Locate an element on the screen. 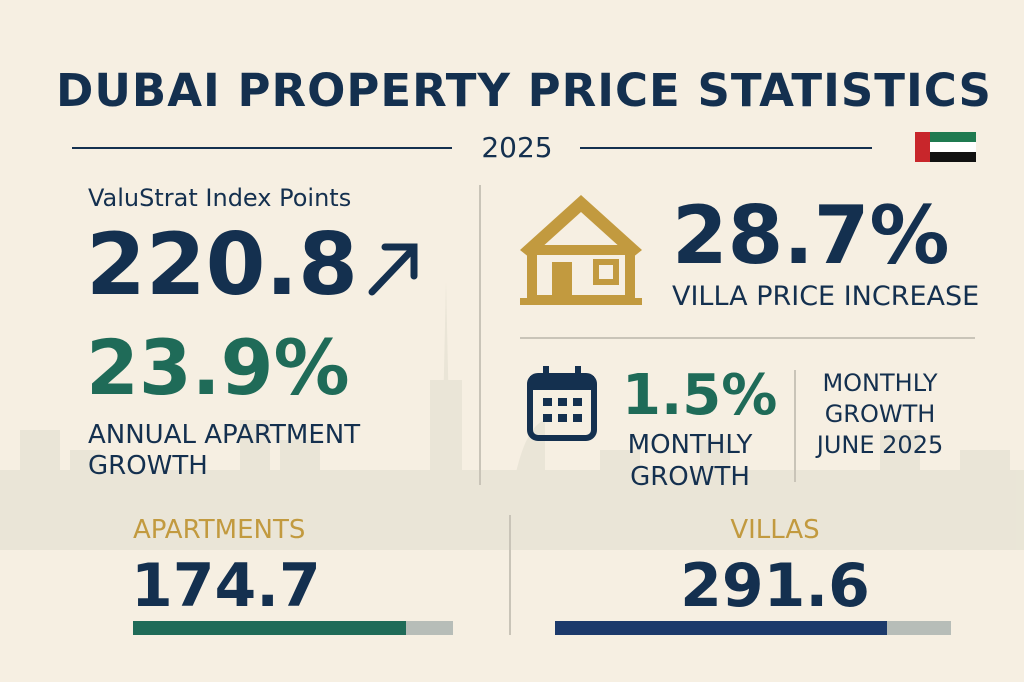 Image resolution: width=1024 pixels, height=682 pixels. segment-name: APARTMENTS is located at coordinates (219, 530).